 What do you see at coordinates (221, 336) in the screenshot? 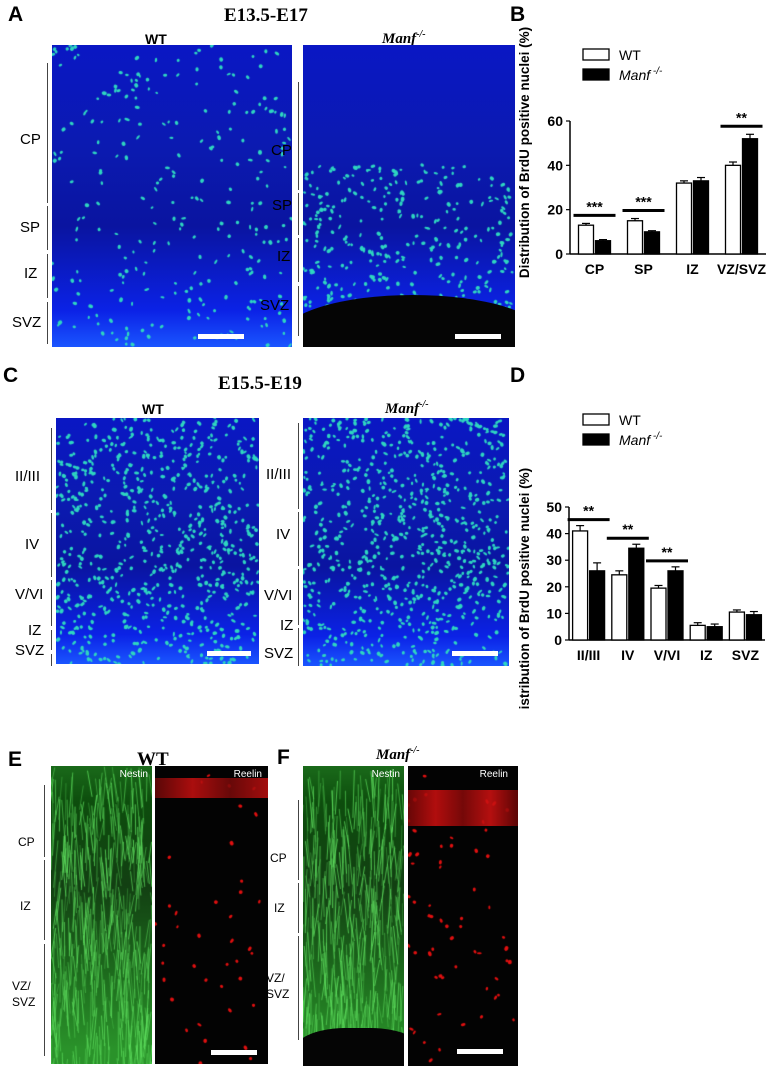
I see `panel-a-wt-scale-bar` at bounding box center [221, 336].